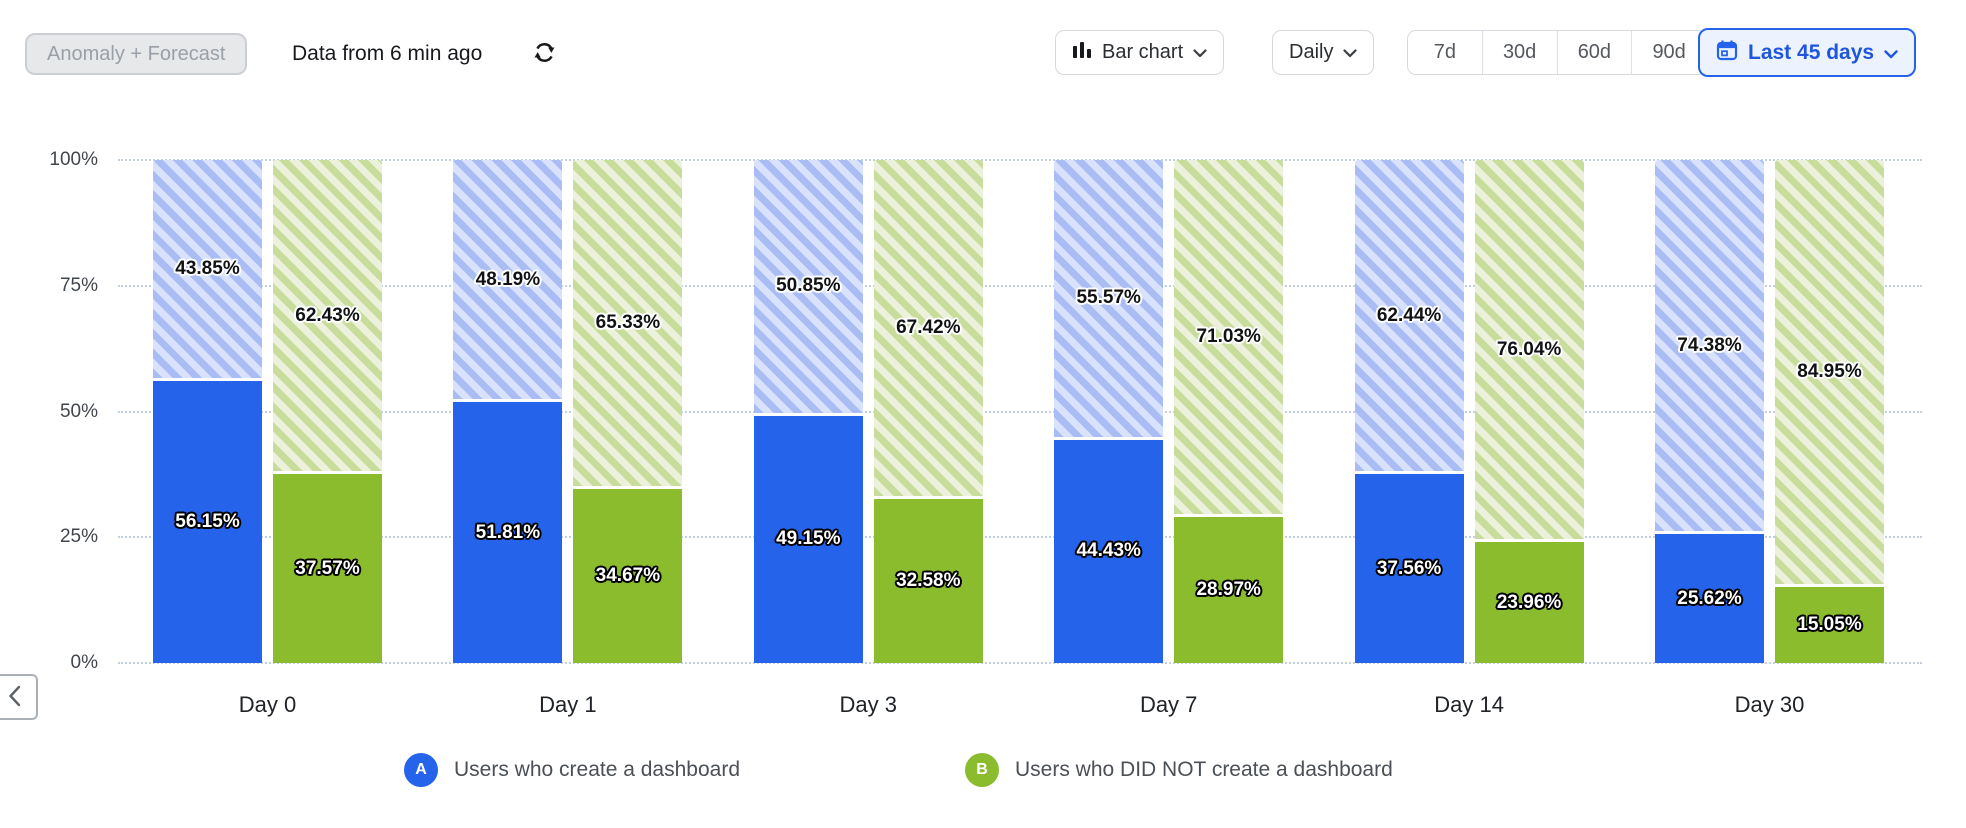 This screenshot has height=828, width=1966. I want to click on data-freshness-label: Data from 6 min ago, so click(387, 53).